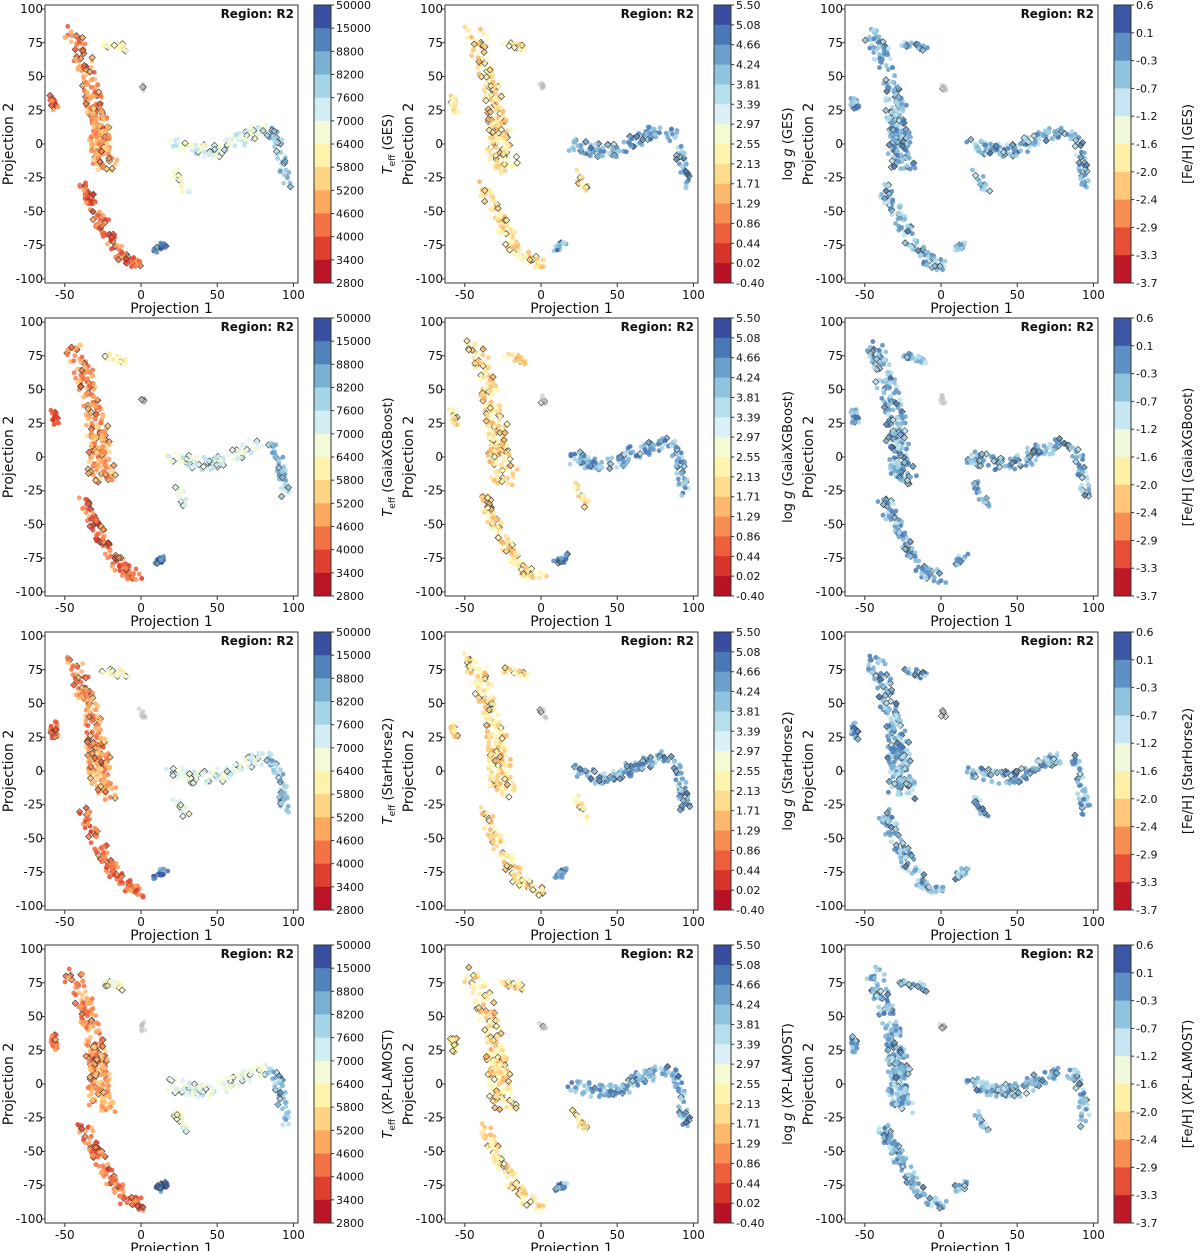 This screenshot has width=1200, height=1251. Describe the element at coordinates (217, 922) in the screenshot. I see `x-tick-label: 50` at that location.